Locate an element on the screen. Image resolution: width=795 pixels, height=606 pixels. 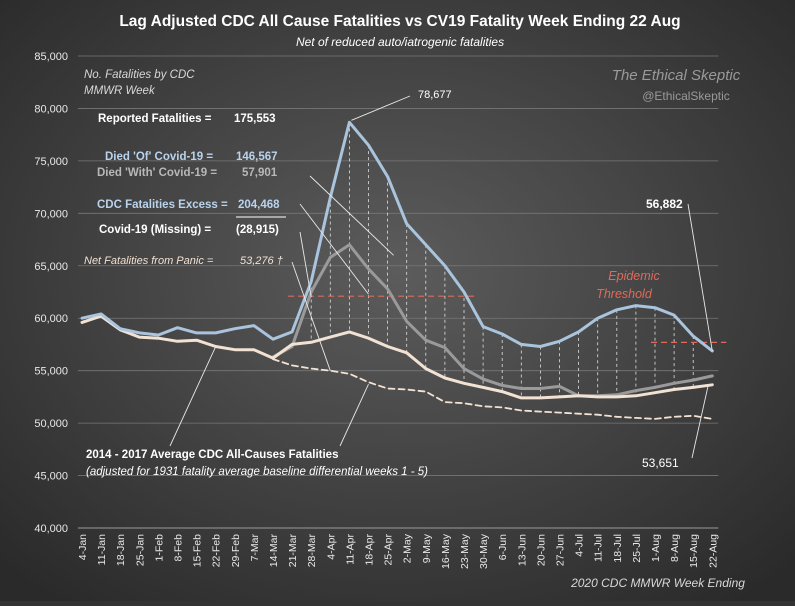
y-tick-label: 40,000 is located at coordinates (51, 529).